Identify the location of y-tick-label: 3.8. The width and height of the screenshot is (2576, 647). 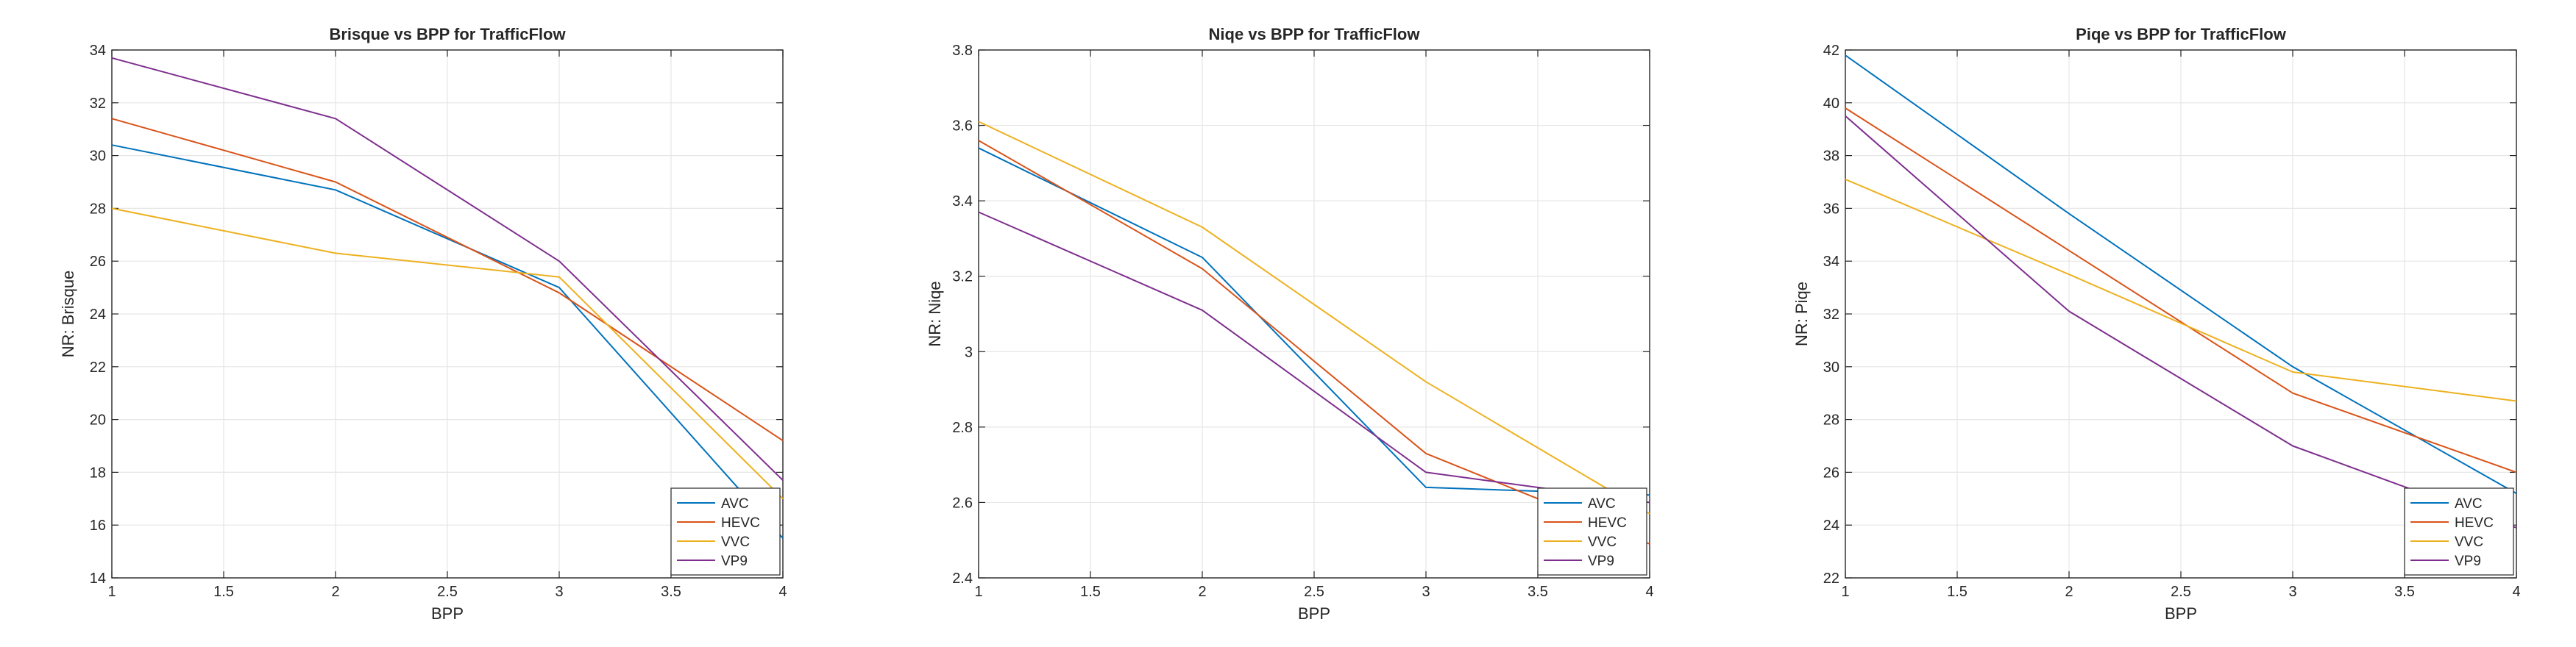
(962, 51).